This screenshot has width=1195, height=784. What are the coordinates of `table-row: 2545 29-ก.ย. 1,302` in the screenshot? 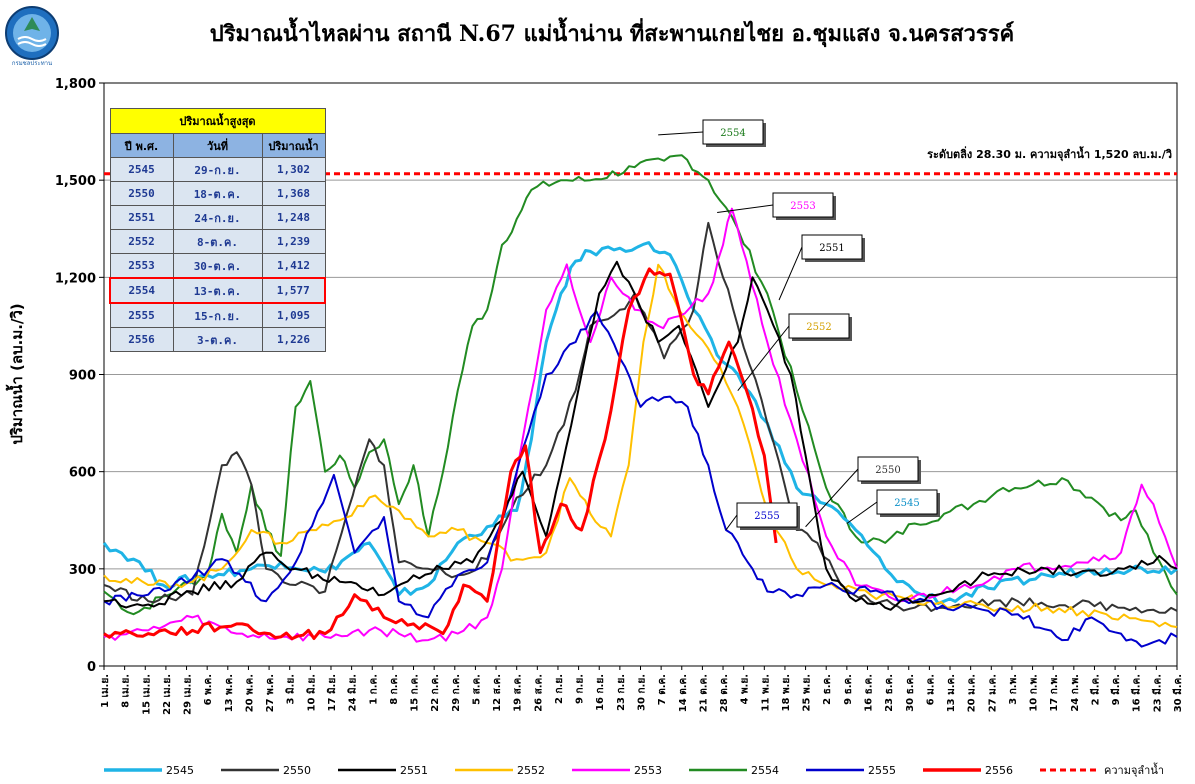 It's located at (217, 169).